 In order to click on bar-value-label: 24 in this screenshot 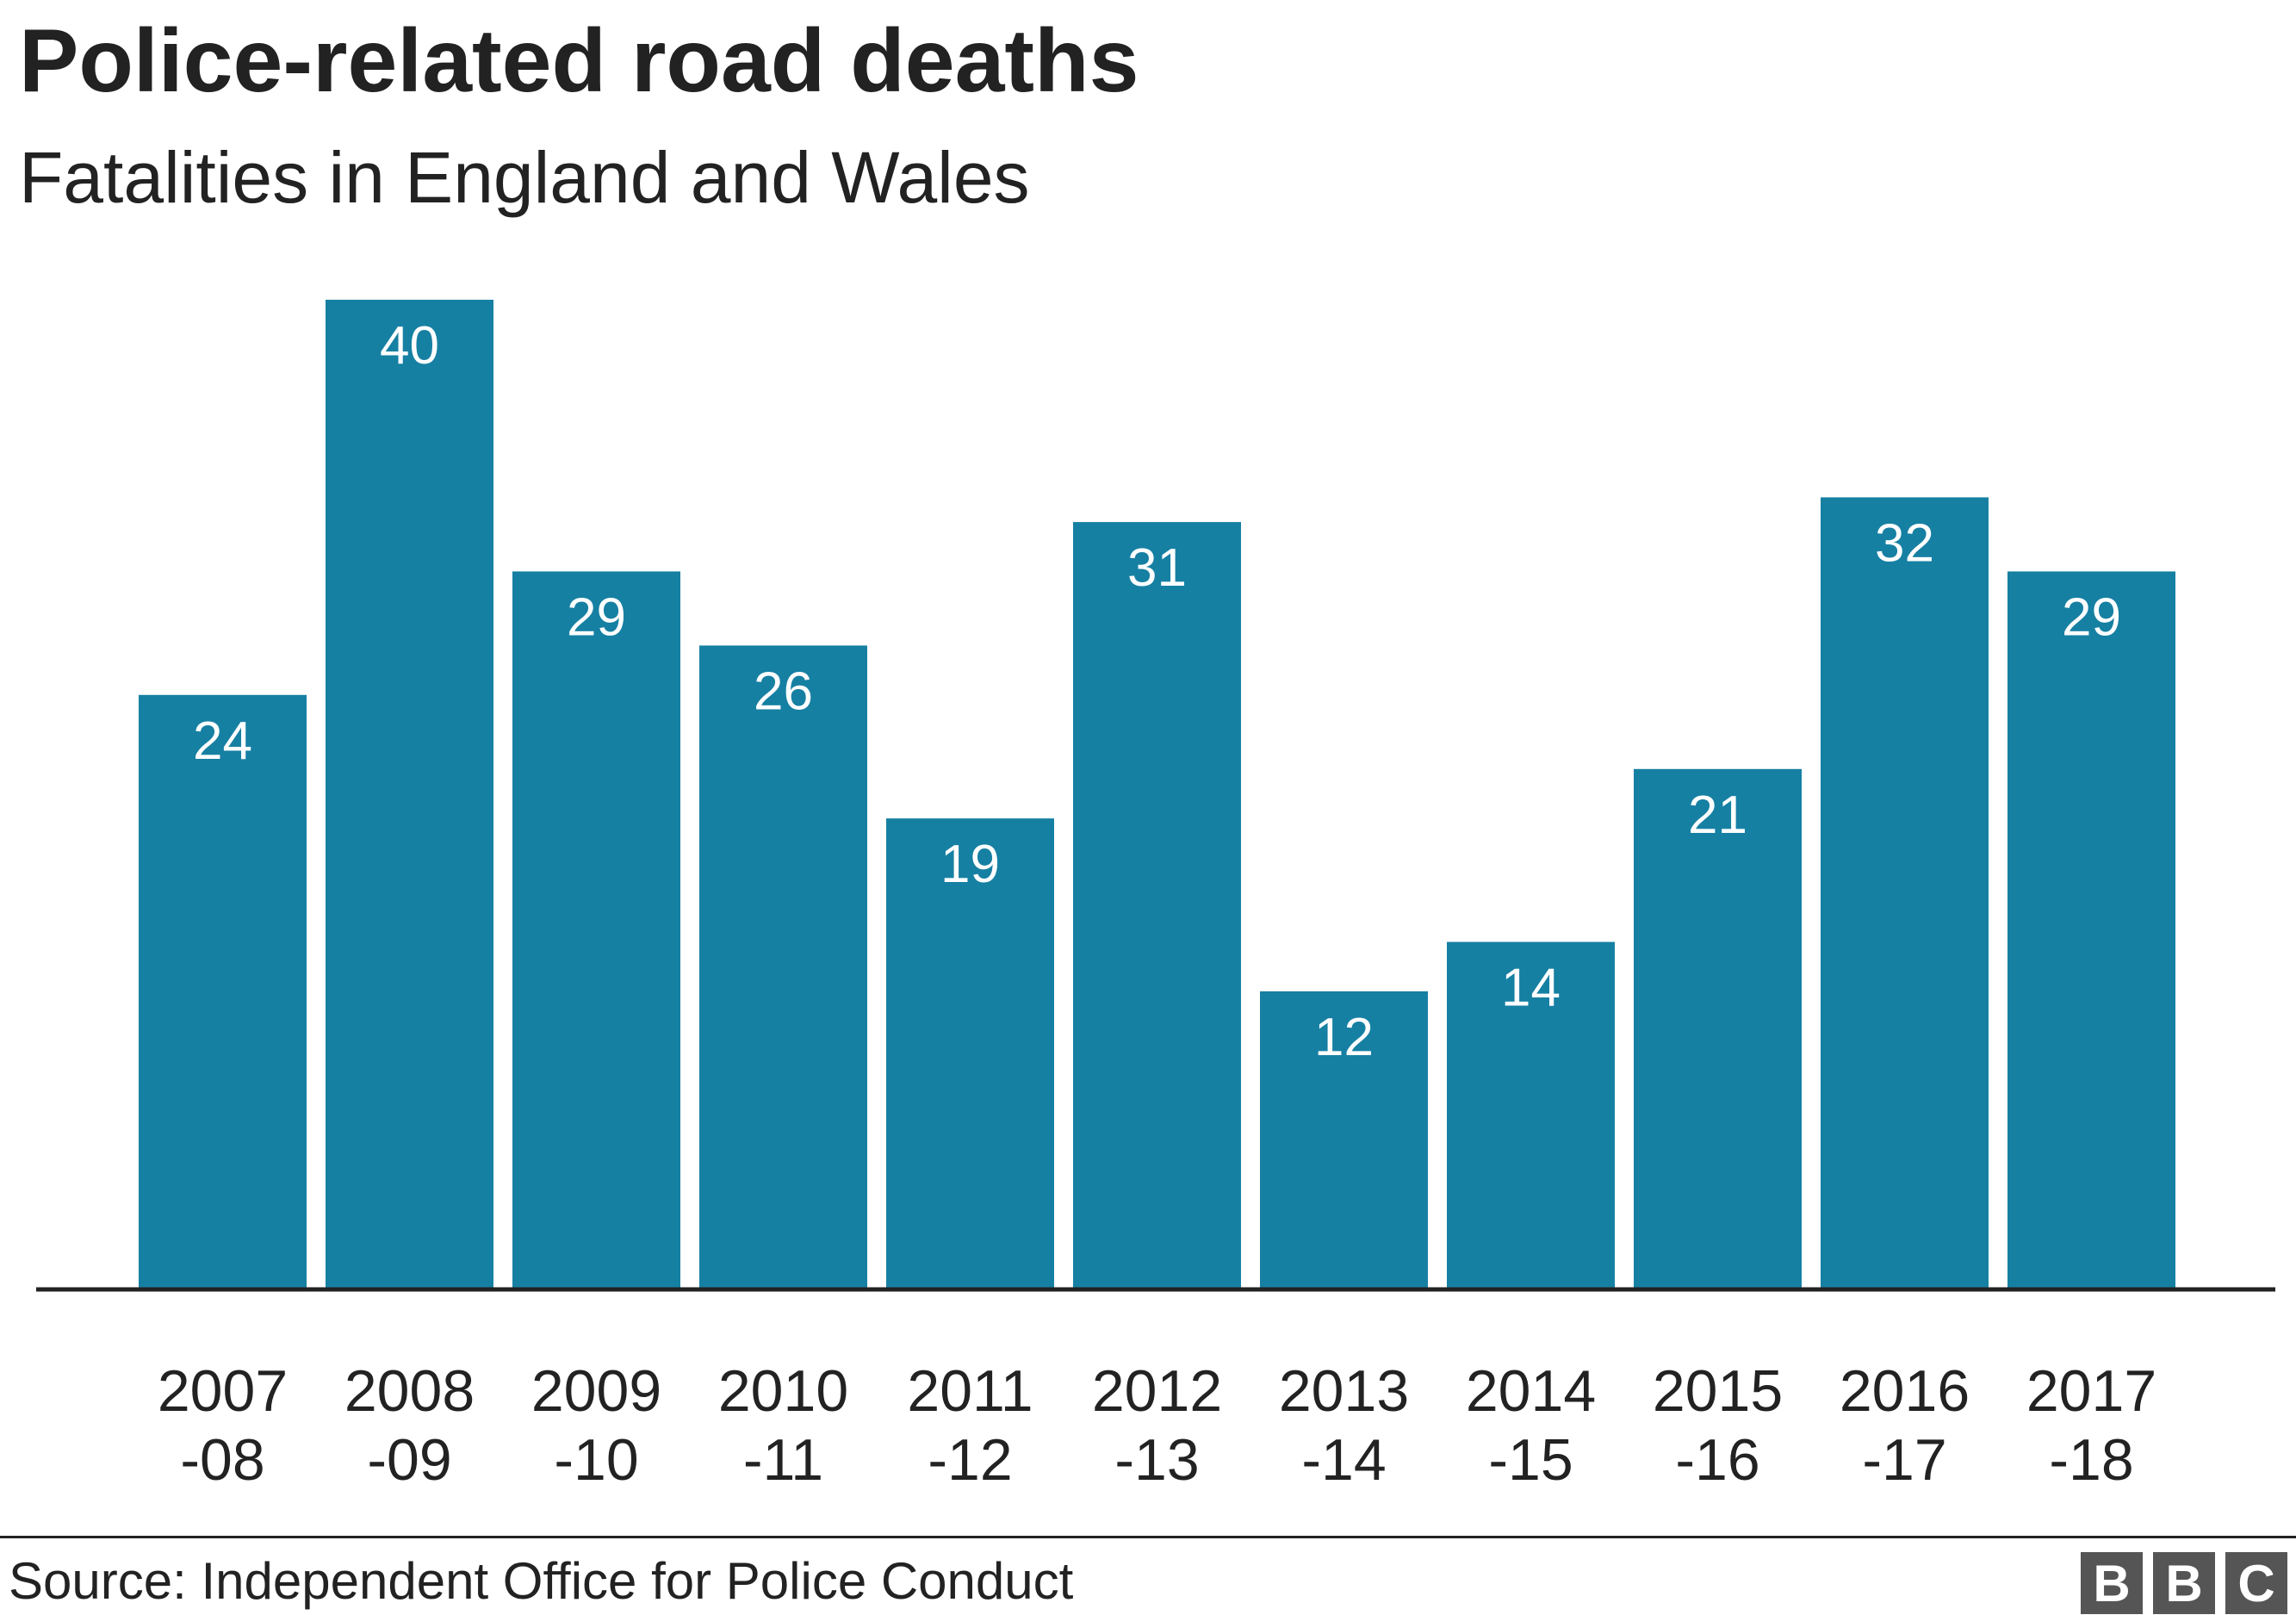, I will do `click(222, 741)`.